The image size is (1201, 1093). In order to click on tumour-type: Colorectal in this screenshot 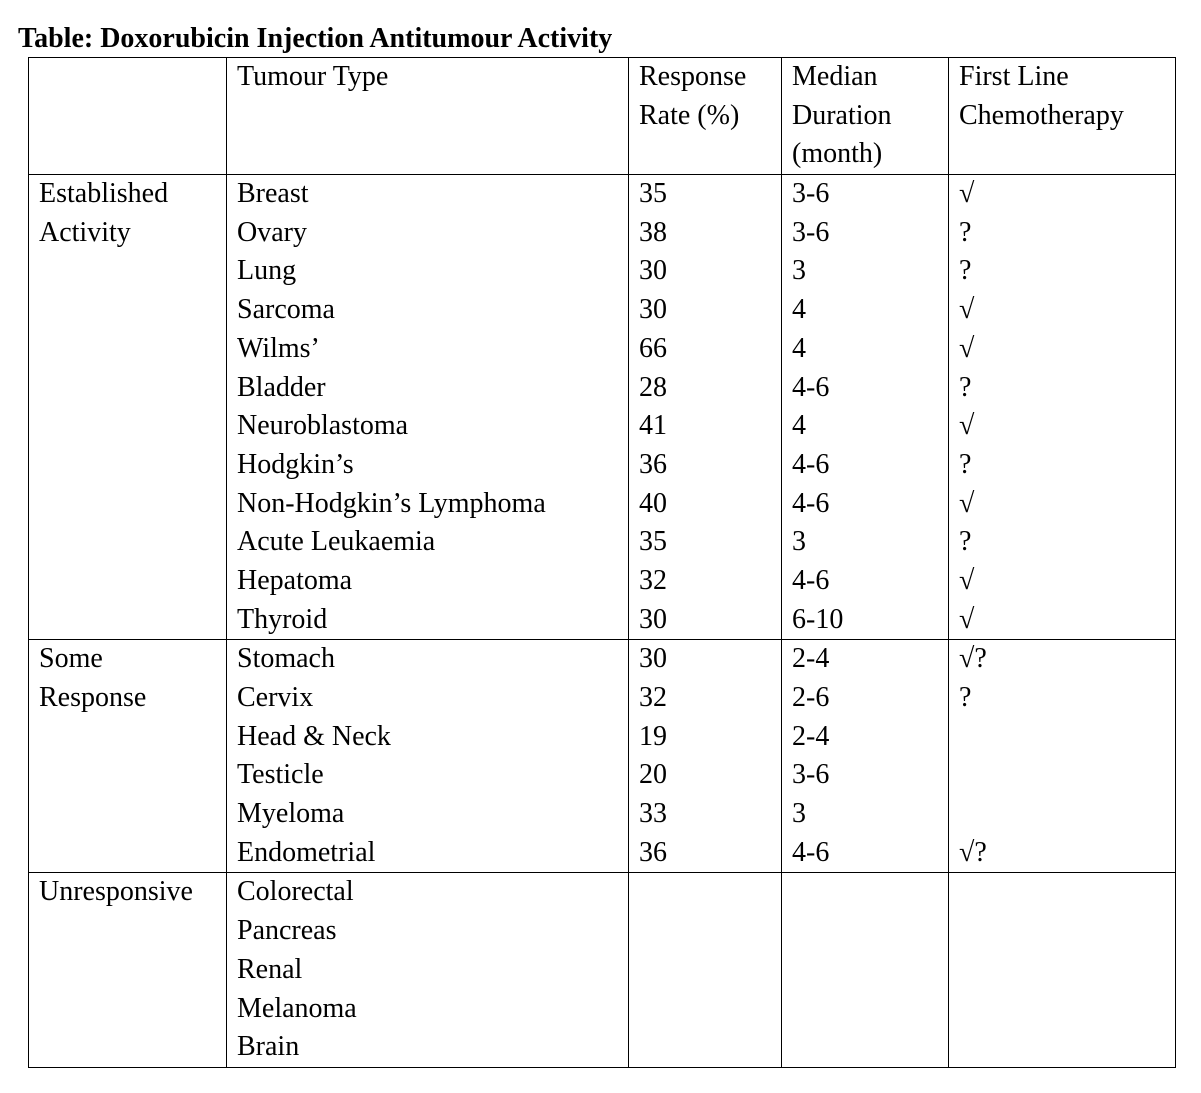, I will do `click(295, 892)`.